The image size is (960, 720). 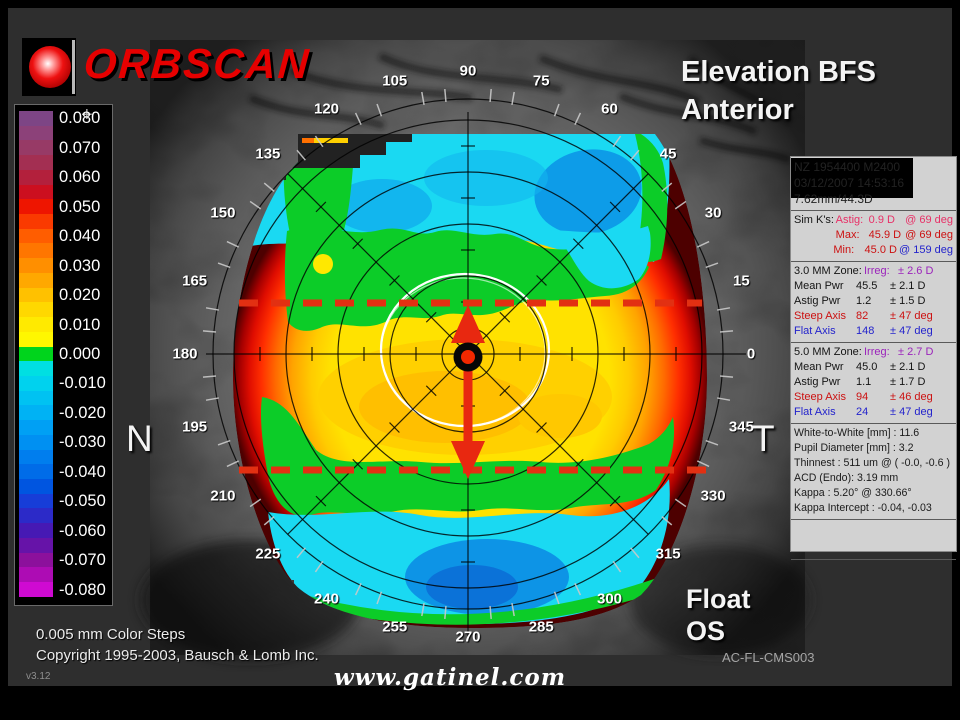 What do you see at coordinates (197, 63) in the screenshot?
I see `brand-name: ORBSCAN` at bounding box center [197, 63].